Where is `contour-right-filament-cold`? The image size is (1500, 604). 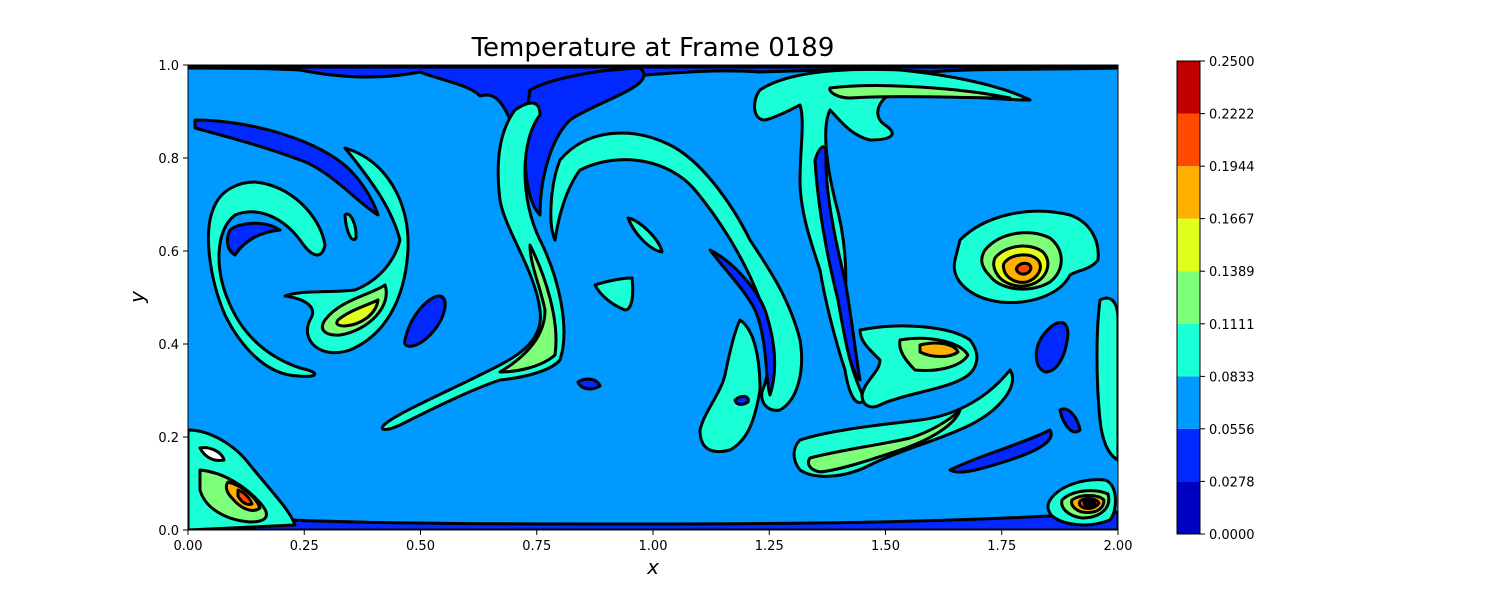
contour-right-filament-cold is located at coordinates (837, 263).